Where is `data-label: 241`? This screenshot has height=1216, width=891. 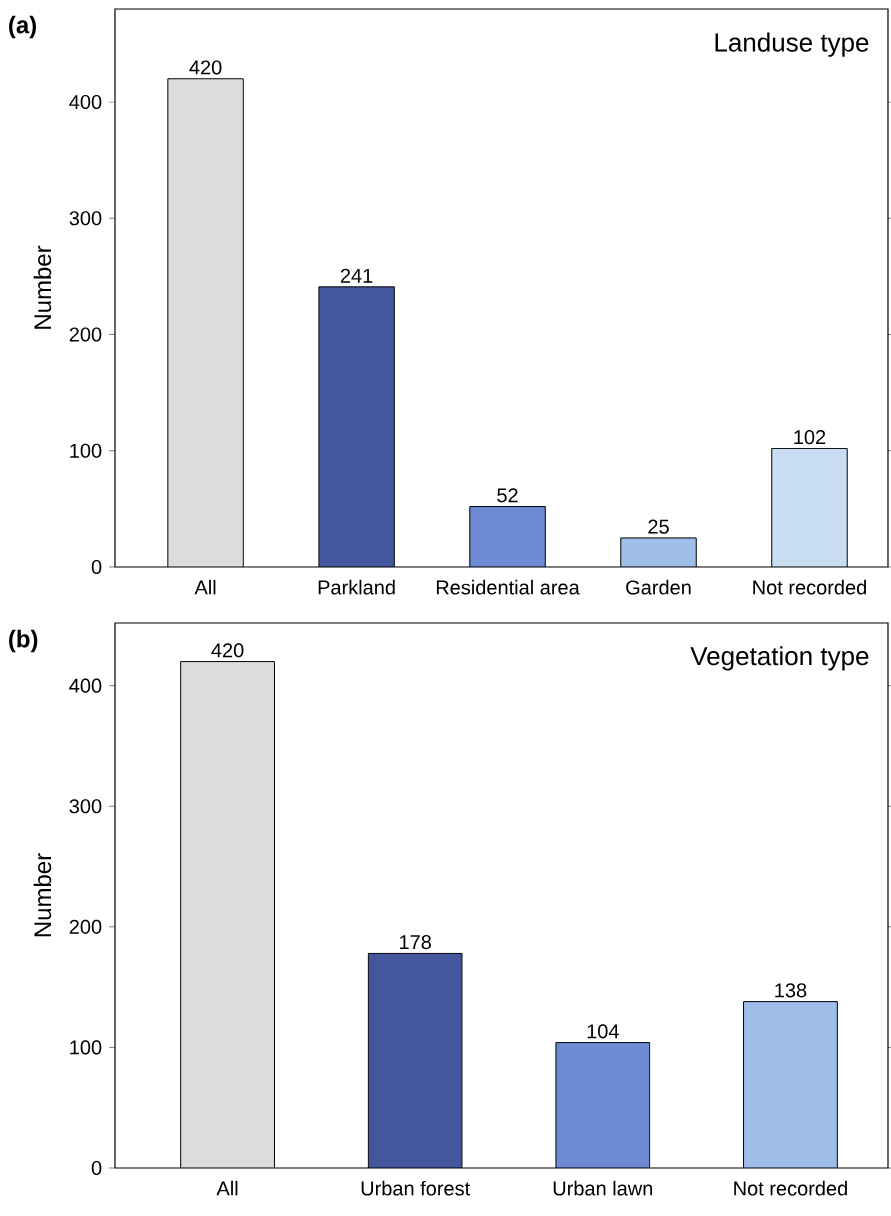
data-label: 241 is located at coordinates (356, 275).